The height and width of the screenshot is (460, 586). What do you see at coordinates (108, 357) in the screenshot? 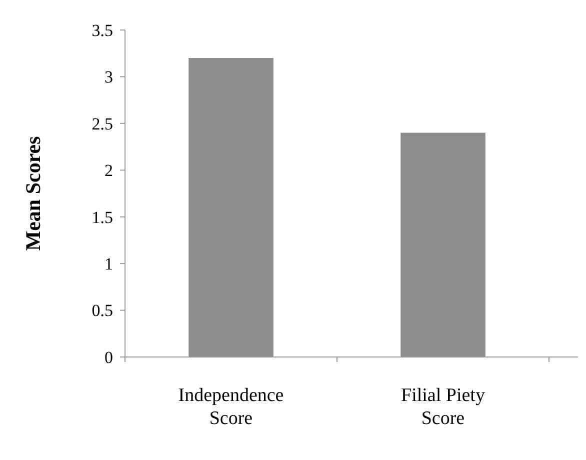
I see `y-tick-label: 0` at bounding box center [108, 357].